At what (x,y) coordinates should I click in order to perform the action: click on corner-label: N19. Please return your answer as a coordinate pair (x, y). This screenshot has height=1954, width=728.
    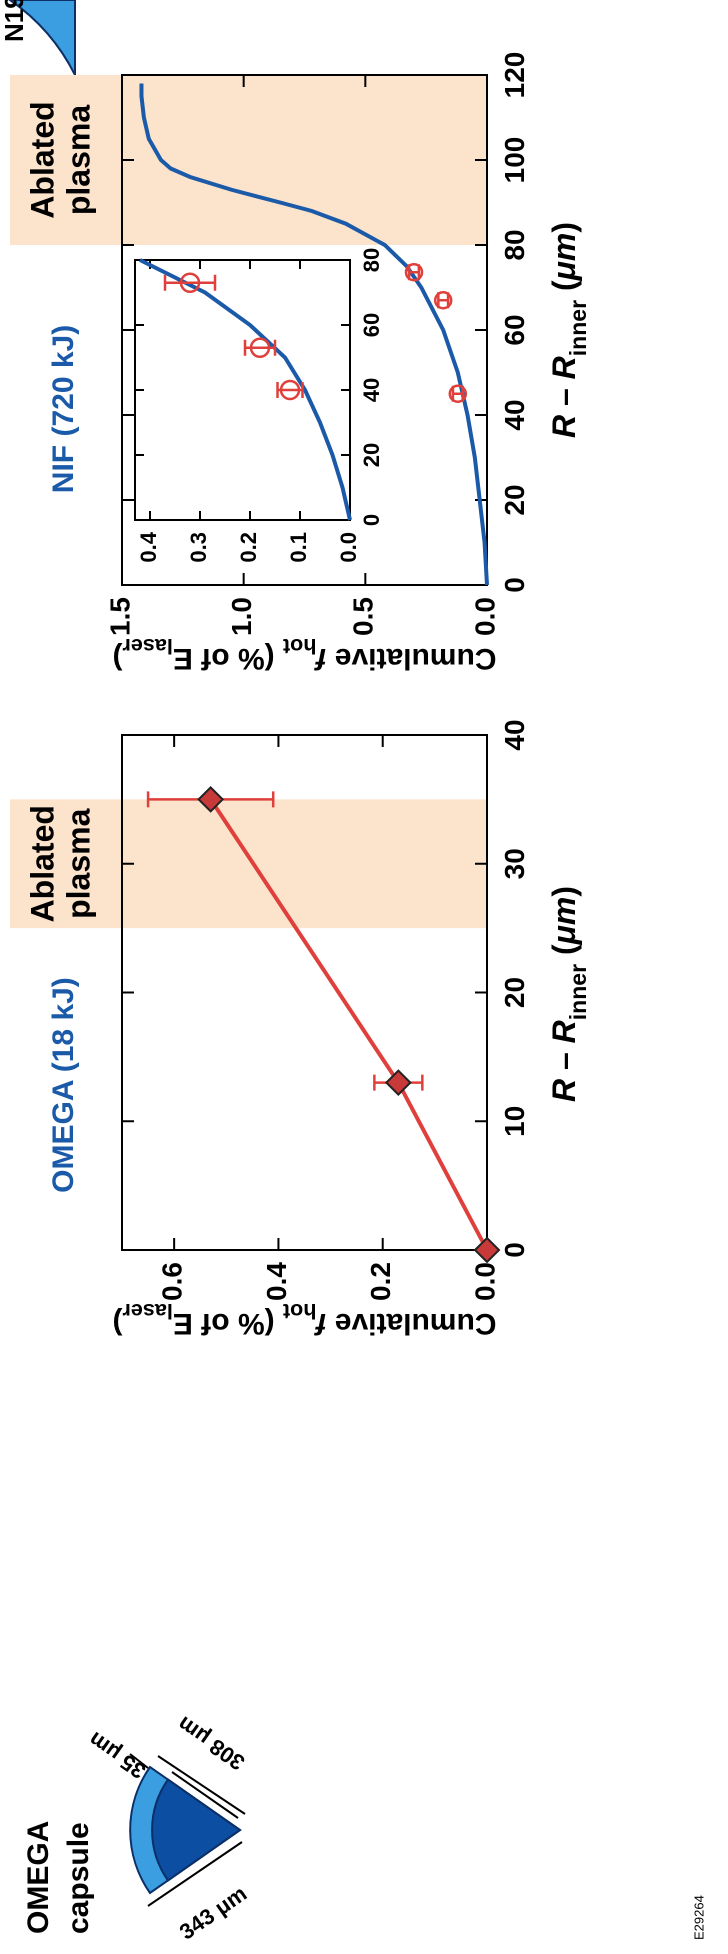
    Looking at the image, I should click on (14, 21).